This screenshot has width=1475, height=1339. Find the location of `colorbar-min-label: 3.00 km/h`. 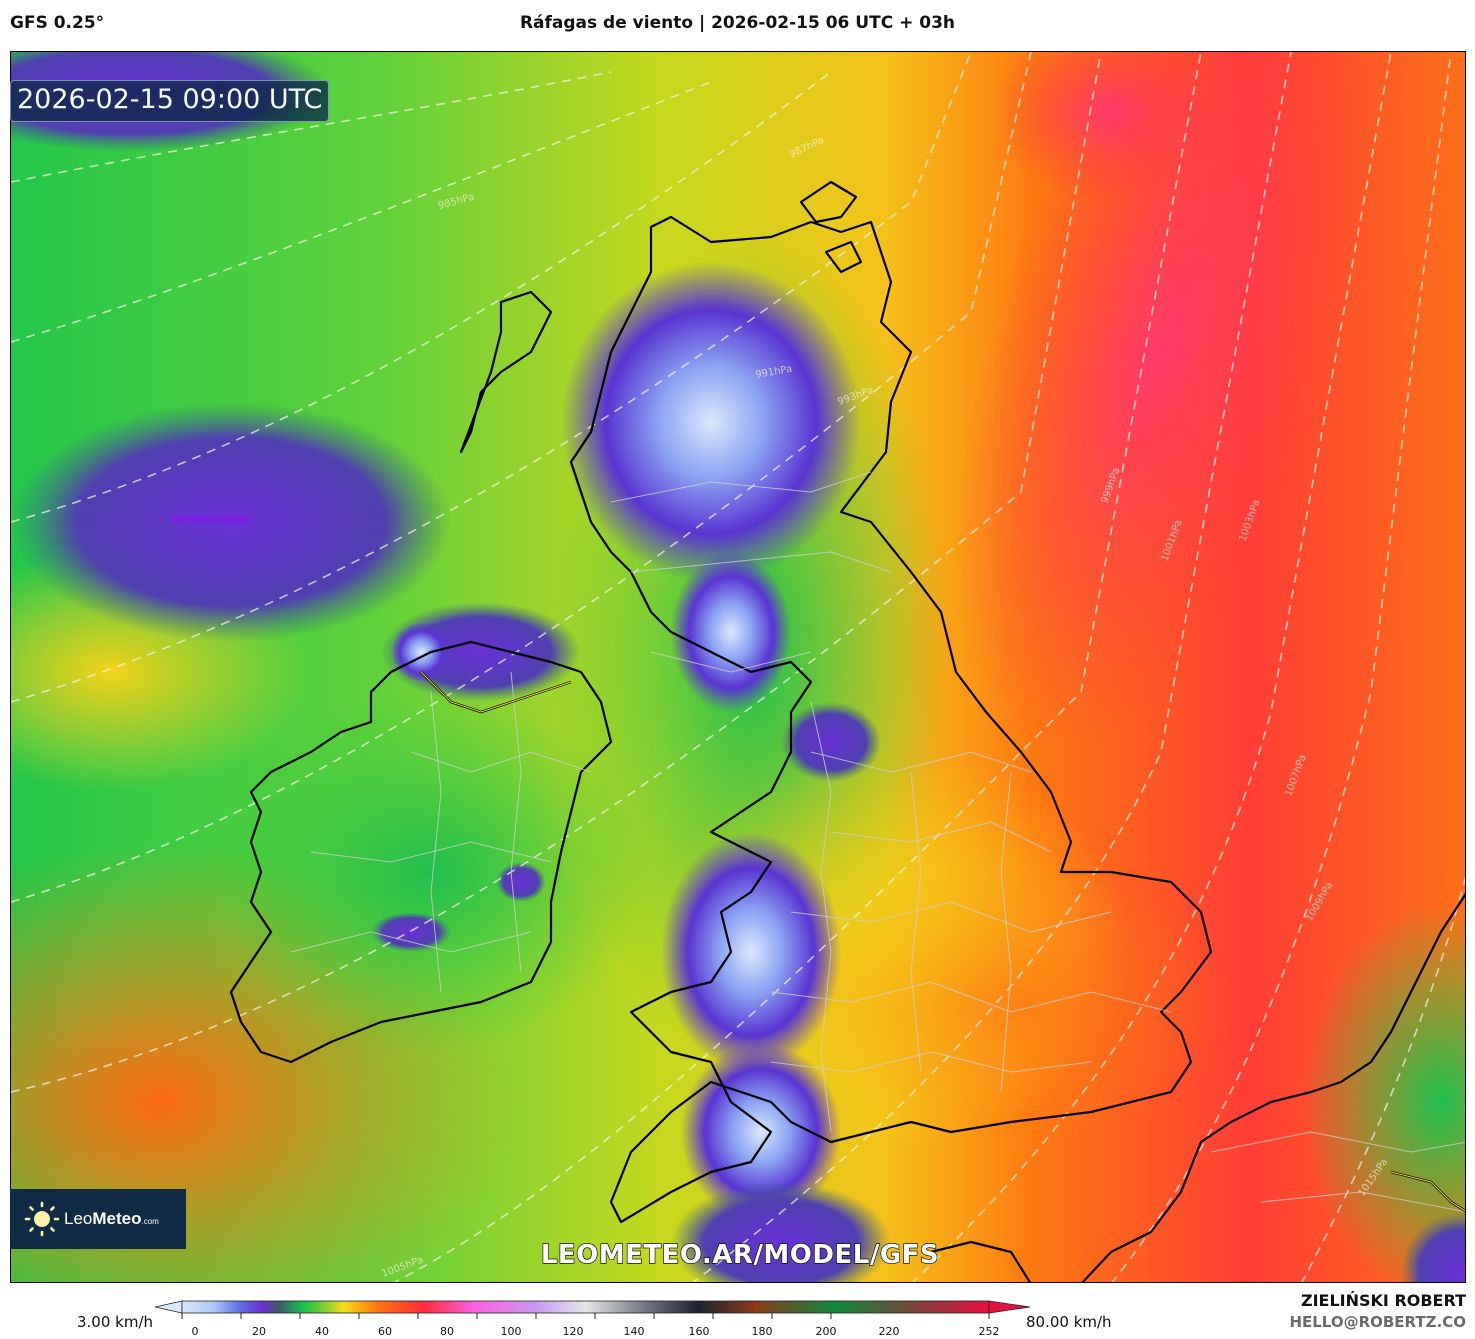

colorbar-min-label: 3.00 km/h is located at coordinates (115, 1322).